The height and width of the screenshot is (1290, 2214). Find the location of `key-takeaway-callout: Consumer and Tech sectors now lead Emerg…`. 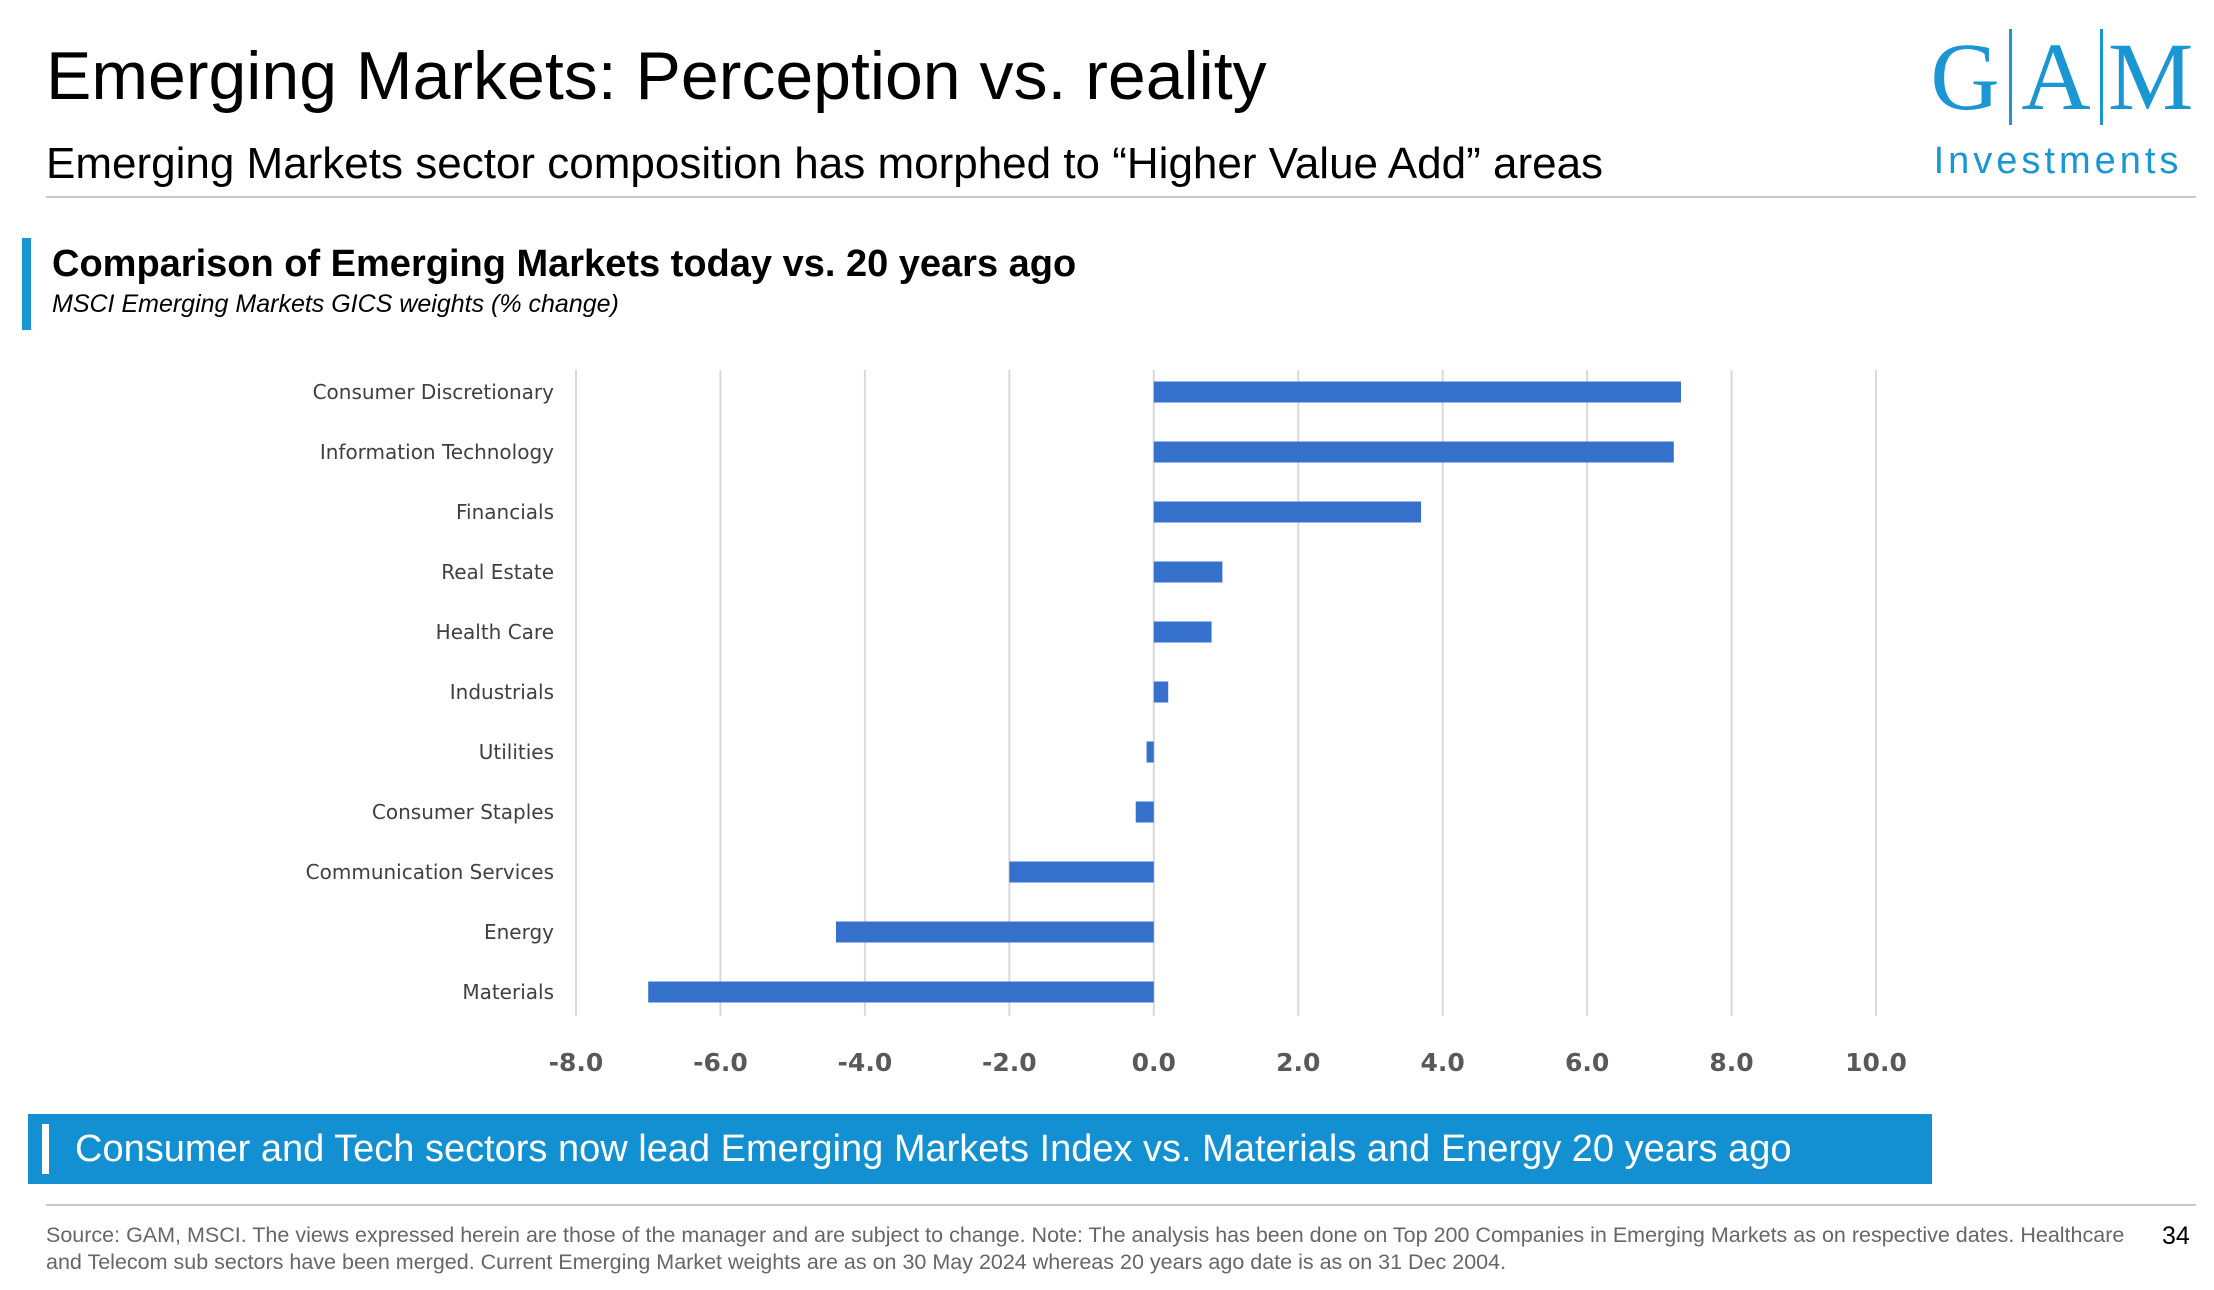

key-takeaway-callout: Consumer and Tech sectors now lead Emerg… is located at coordinates (980, 1149).